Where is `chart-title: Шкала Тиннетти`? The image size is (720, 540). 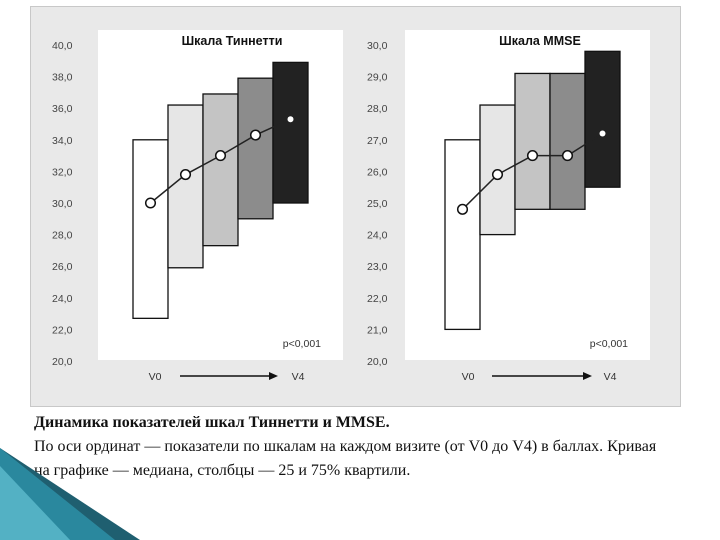
chart-title: Шкала Тиннетти is located at coordinates (232, 41).